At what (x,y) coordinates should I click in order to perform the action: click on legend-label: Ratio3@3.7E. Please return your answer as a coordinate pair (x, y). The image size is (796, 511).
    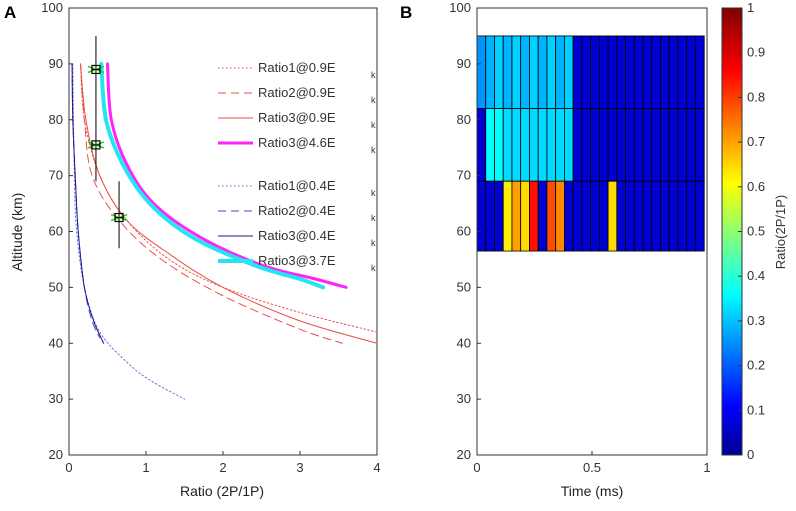
    Looking at the image, I should click on (297, 260).